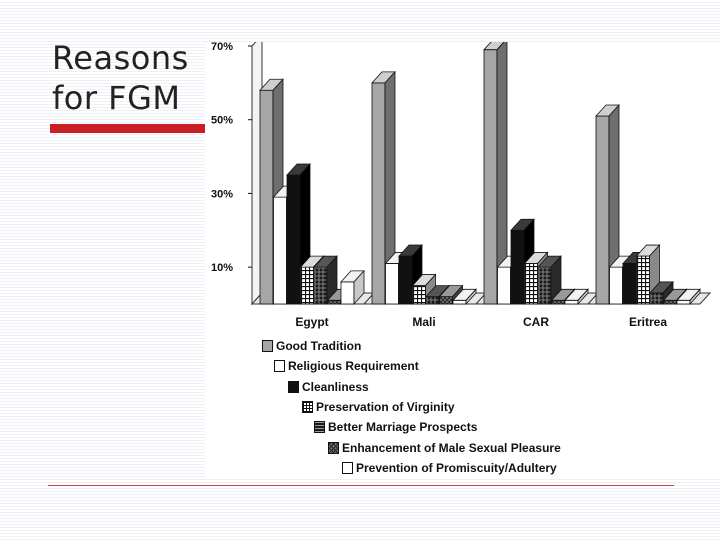  I want to click on legend-item: Good Tradition, so click(311, 346).